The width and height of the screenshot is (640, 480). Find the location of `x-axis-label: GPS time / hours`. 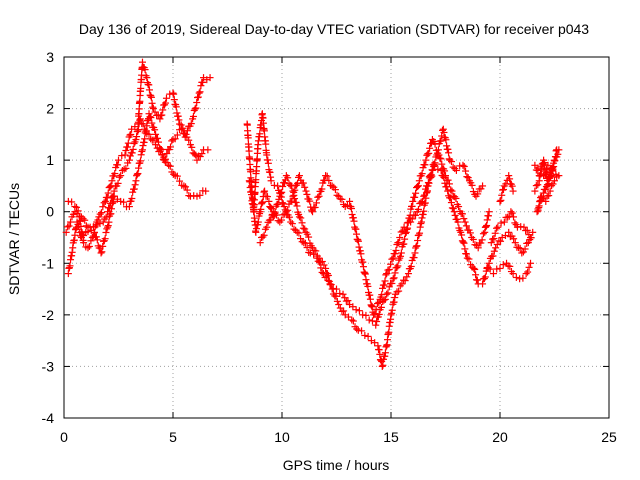

x-axis-label: GPS time / hours is located at coordinates (336, 465).